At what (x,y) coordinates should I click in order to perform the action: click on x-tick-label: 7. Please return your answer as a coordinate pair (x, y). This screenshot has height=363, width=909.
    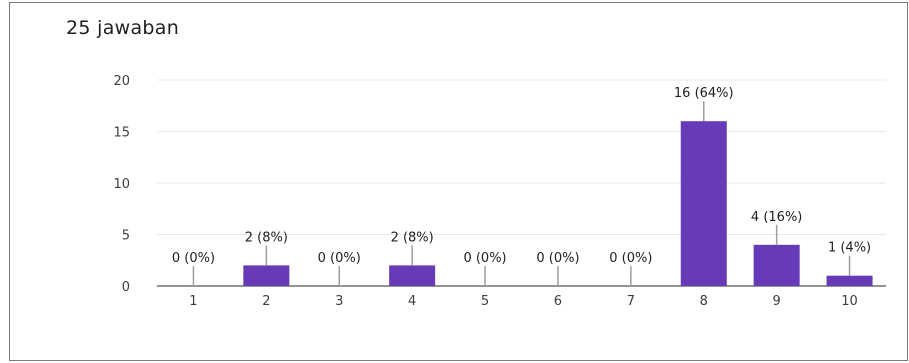
    Looking at the image, I should click on (631, 301).